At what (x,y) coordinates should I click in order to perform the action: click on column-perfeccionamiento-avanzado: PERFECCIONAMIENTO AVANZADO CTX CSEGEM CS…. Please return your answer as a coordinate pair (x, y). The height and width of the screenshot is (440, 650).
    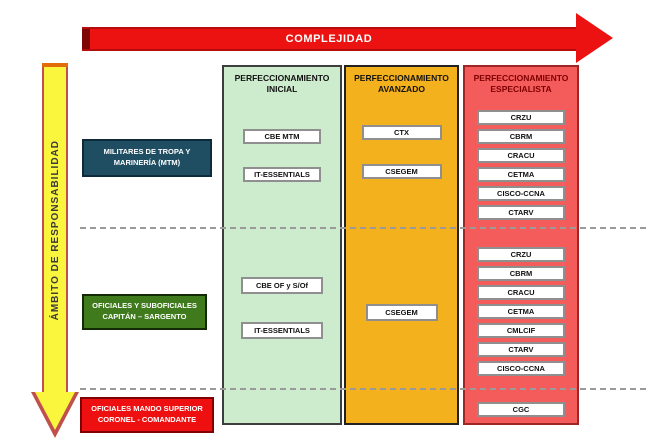
    Looking at the image, I should click on (401, 245).